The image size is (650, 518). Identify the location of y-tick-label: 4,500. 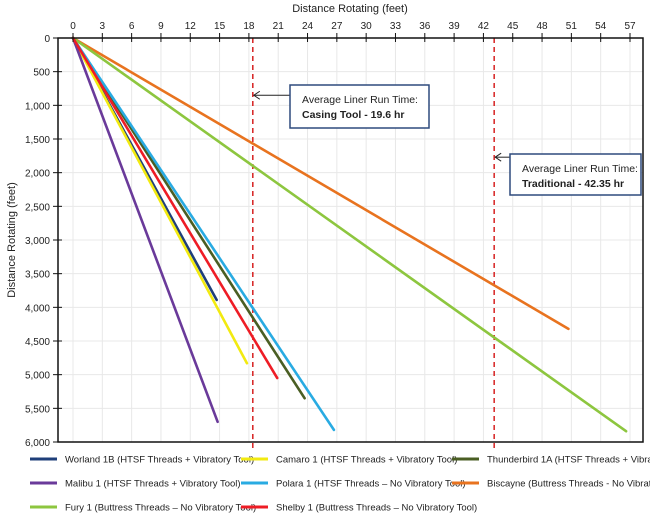
(37, 342).